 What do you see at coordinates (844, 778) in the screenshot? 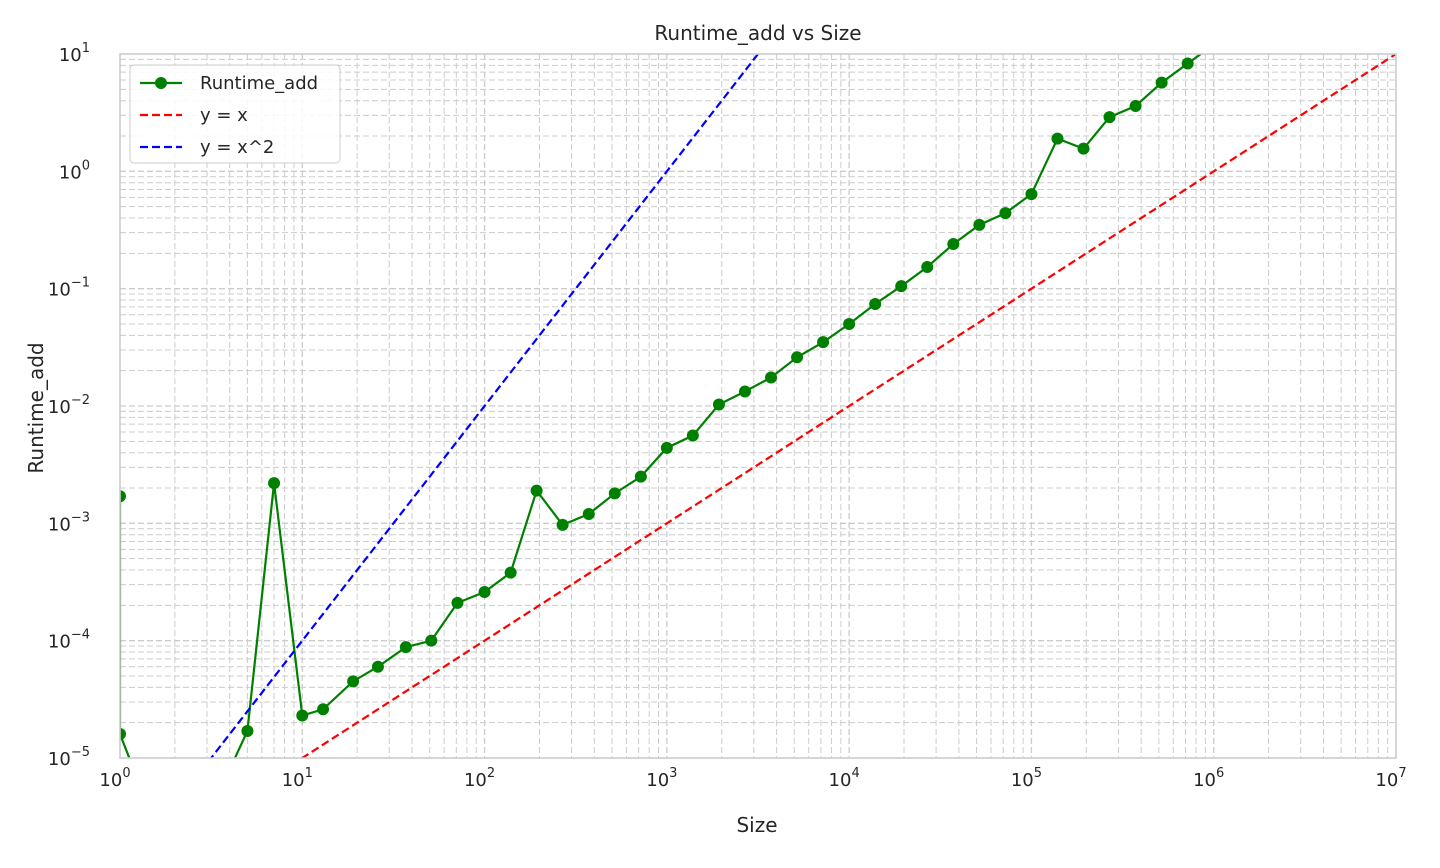
I see `x-tick-label: 10⁴` at bounding box center [844, 778].